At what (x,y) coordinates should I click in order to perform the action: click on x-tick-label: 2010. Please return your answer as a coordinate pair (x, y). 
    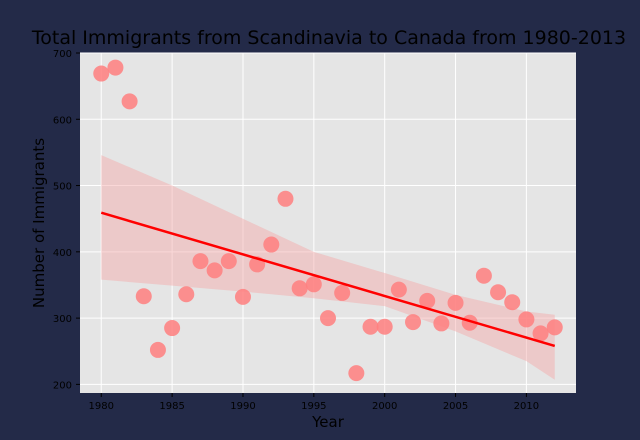
    Looking at the image, I should click on (526, 406).